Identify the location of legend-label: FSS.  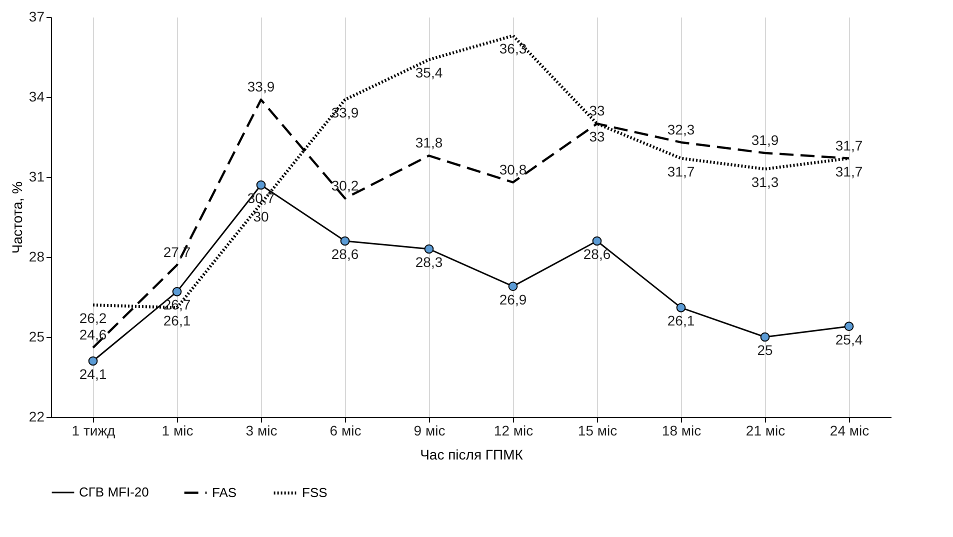
(315, 492).